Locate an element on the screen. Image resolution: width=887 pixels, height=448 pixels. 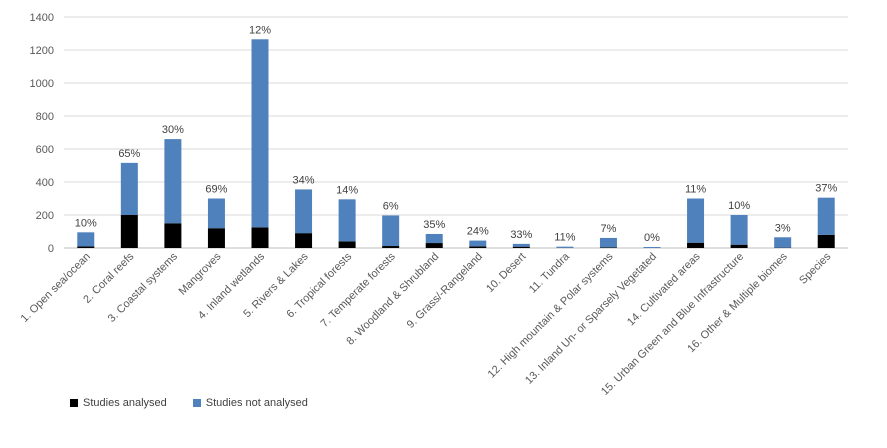
legend-swatch-not-analysed is located at coordinates (196, 403).